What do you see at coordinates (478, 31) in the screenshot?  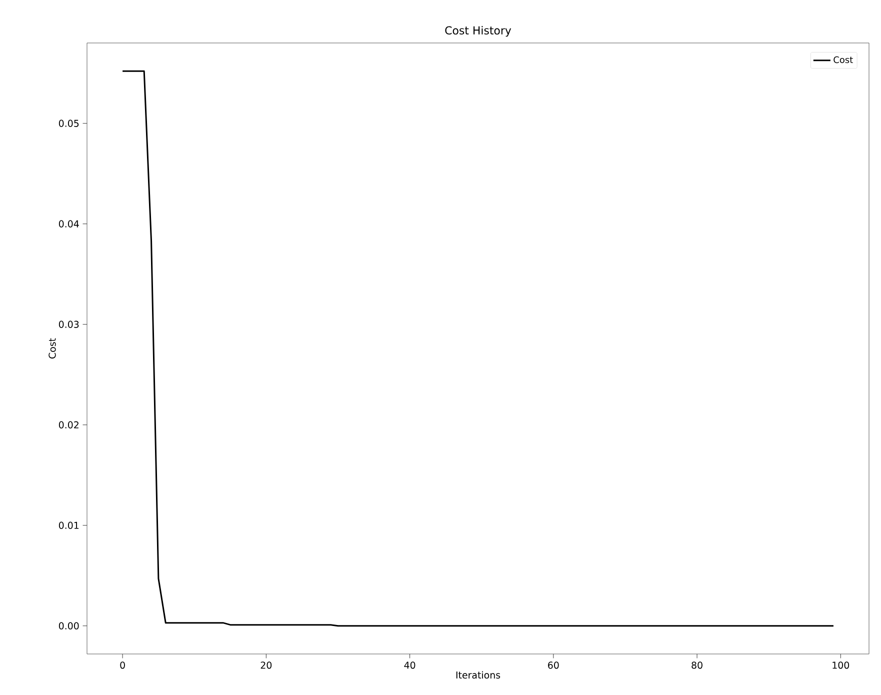 I see `chart-title: Cost History` at bounding box center [478, 31].